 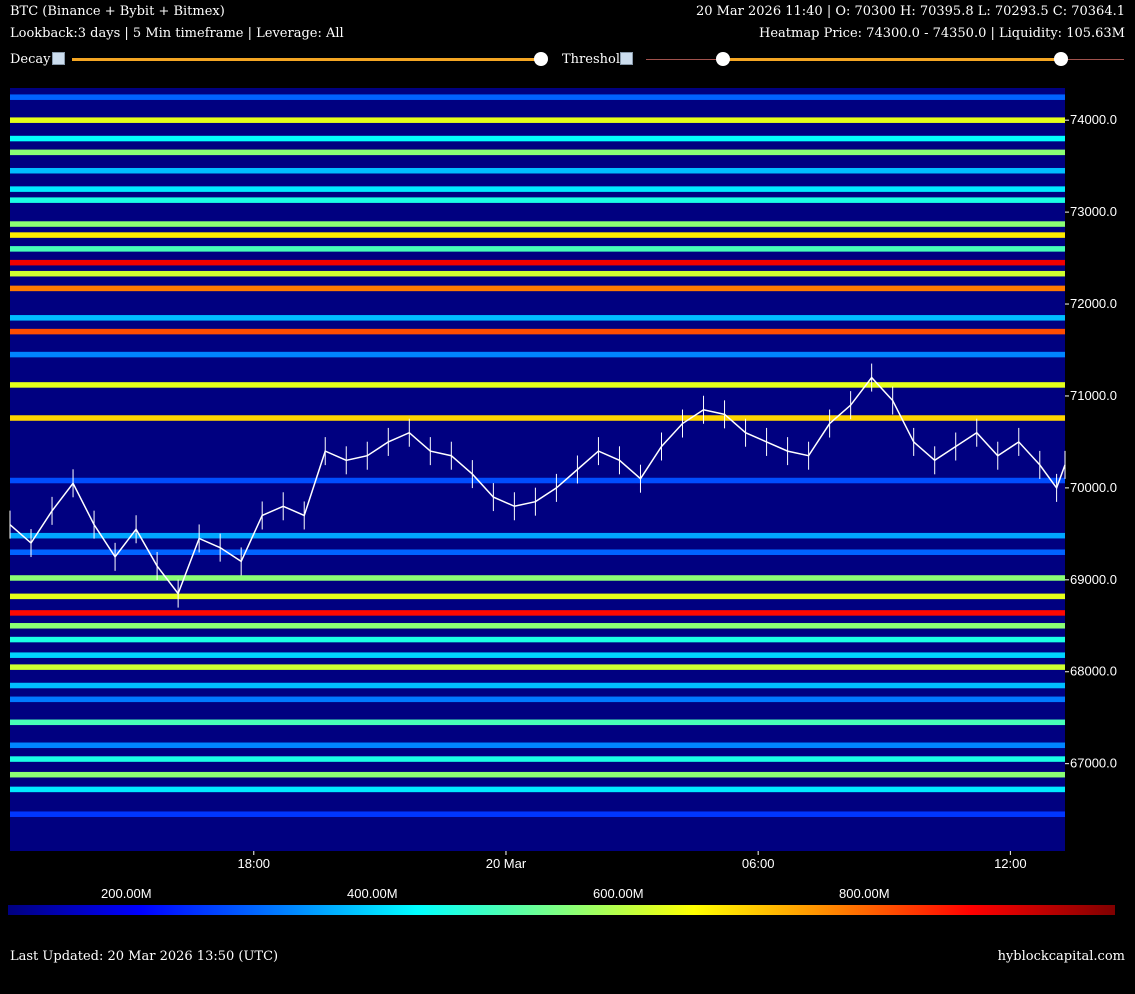 What do you see at coordinates (126, 893) in the screenshot?
I see `colorbar-tick-label: 200.00M` at bounding box center [126, 893].